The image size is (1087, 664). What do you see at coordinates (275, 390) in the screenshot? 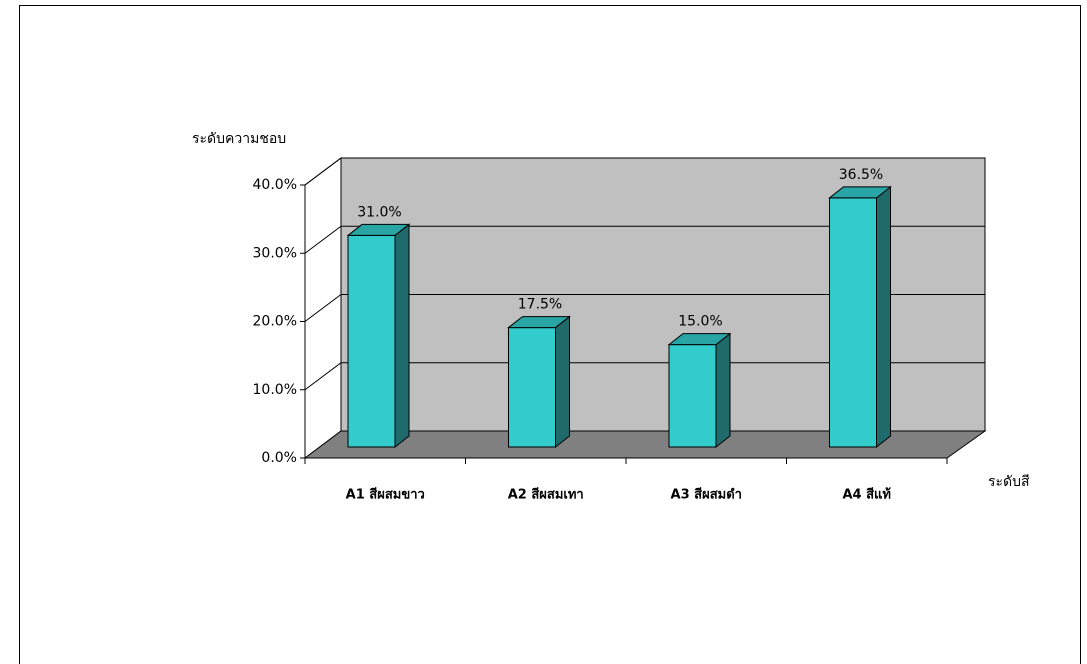
I see `y-tick-label: 10.0%` at bounding box center [275, 390].